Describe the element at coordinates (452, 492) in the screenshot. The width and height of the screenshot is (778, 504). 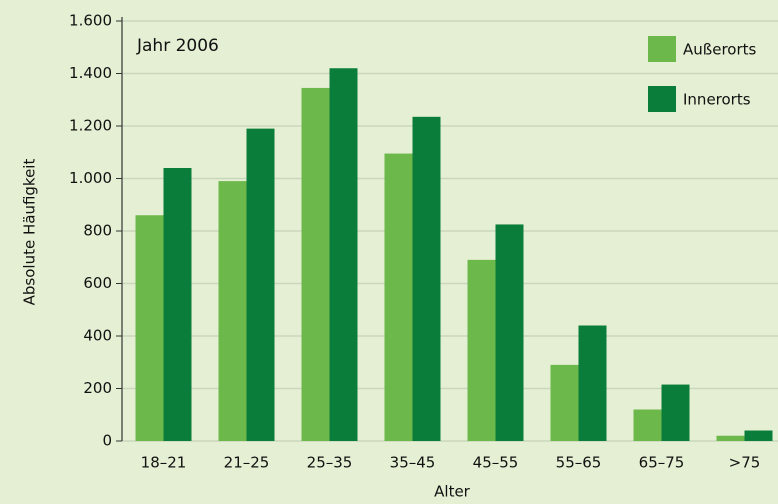
I see `x-axis-label: Alter` at that location.